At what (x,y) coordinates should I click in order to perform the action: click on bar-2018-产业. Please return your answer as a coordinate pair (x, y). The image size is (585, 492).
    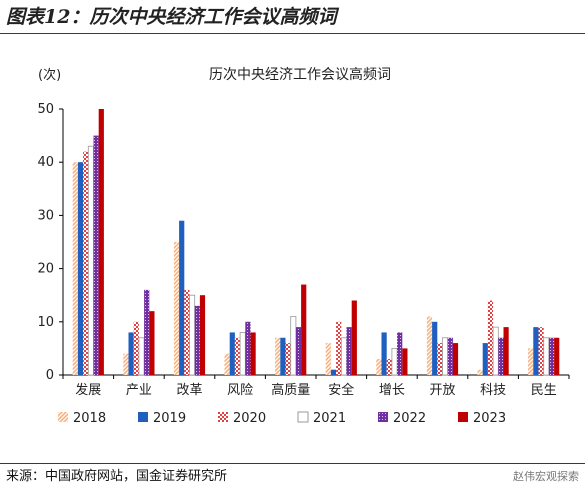
    Looking at the image, I should click on (126, 364).